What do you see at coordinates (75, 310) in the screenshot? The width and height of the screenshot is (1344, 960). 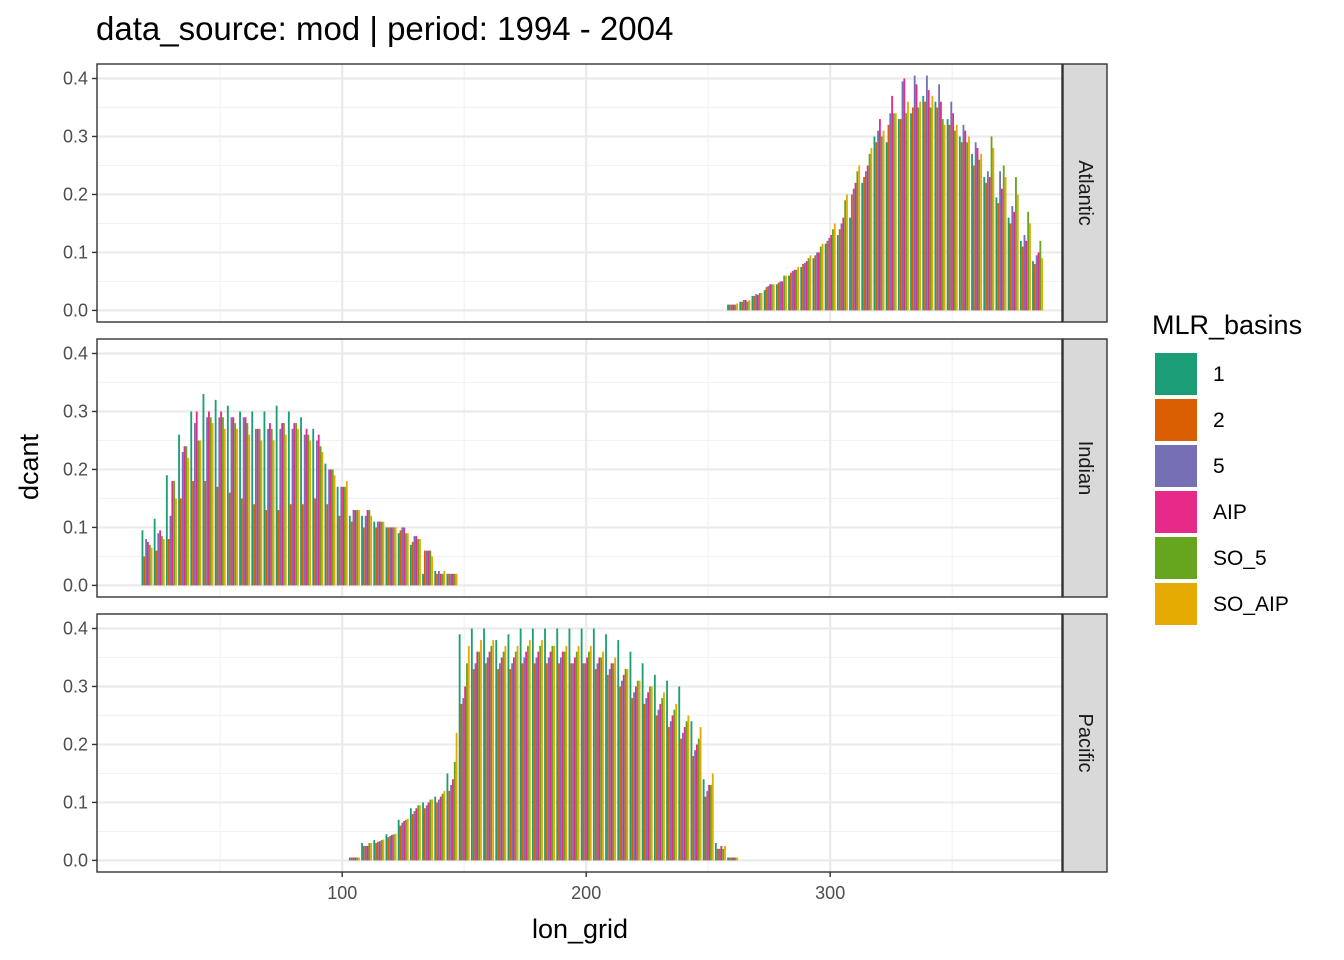 I see `y-tick-label: 0.0` at bounding box center [75, 310].